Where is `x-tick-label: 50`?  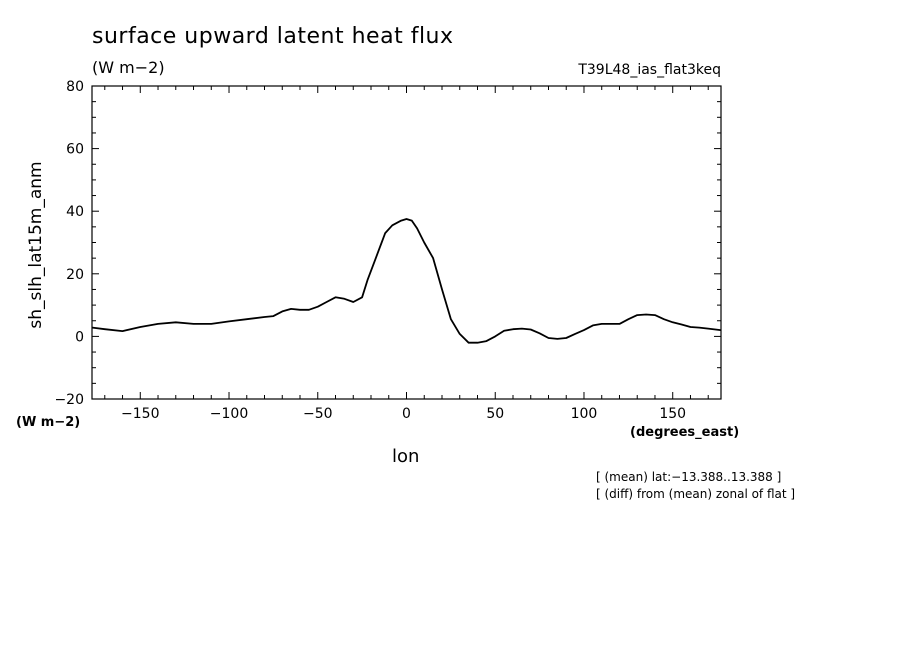 x-tick-label: 50 is located at coordinates (495, 414).